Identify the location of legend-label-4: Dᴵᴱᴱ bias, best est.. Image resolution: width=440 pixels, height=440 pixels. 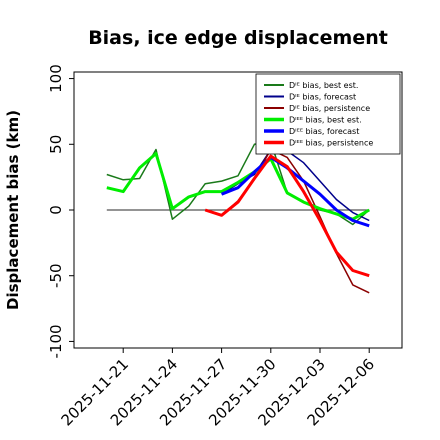
(325, 120).